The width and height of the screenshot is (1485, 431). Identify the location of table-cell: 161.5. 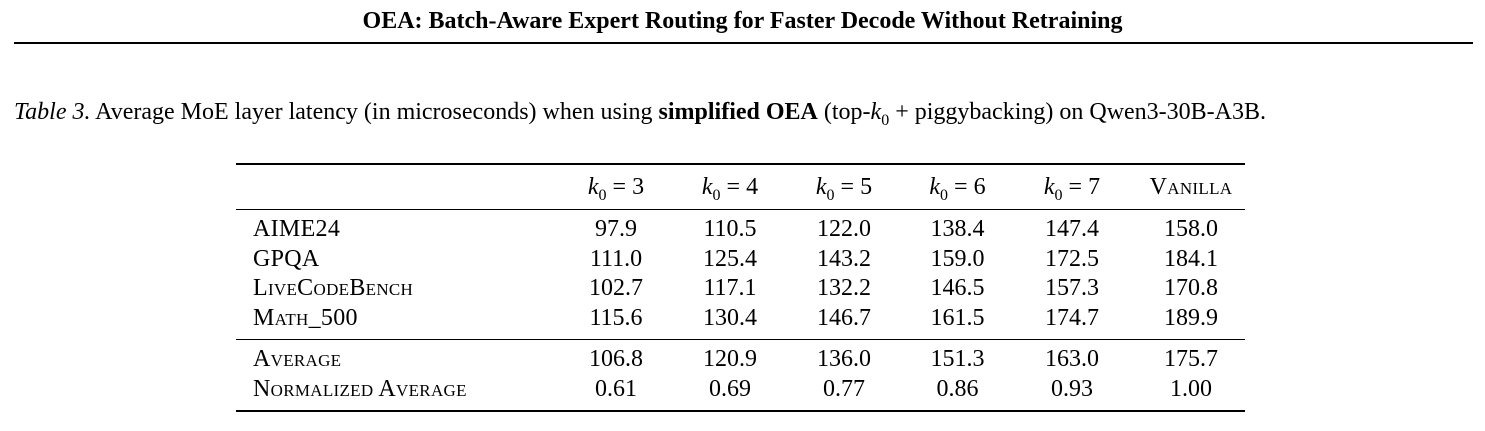
(957, 317).